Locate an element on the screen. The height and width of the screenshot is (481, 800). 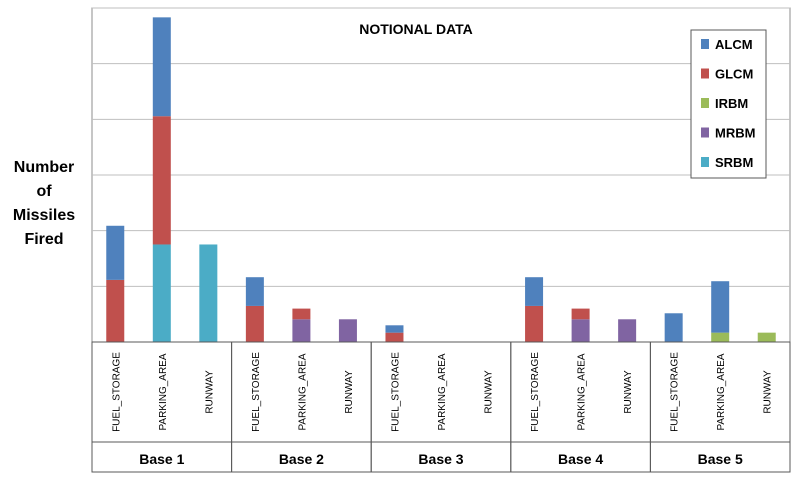
group-box is located at coordinates (720, 407).